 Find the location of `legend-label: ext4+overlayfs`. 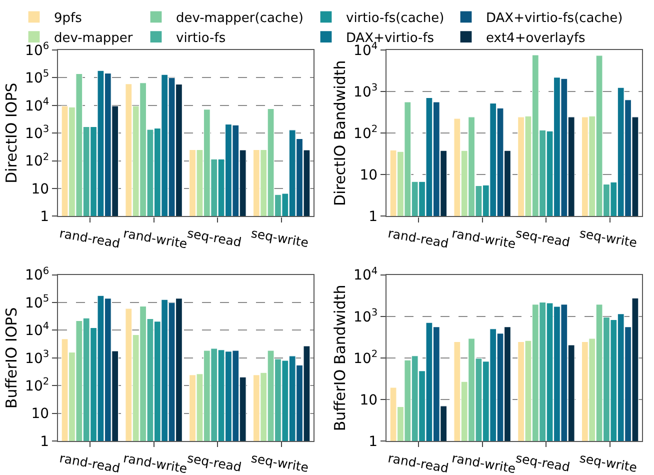

legend-label: ext4+overlayfs is located at coordinates (536, 38).